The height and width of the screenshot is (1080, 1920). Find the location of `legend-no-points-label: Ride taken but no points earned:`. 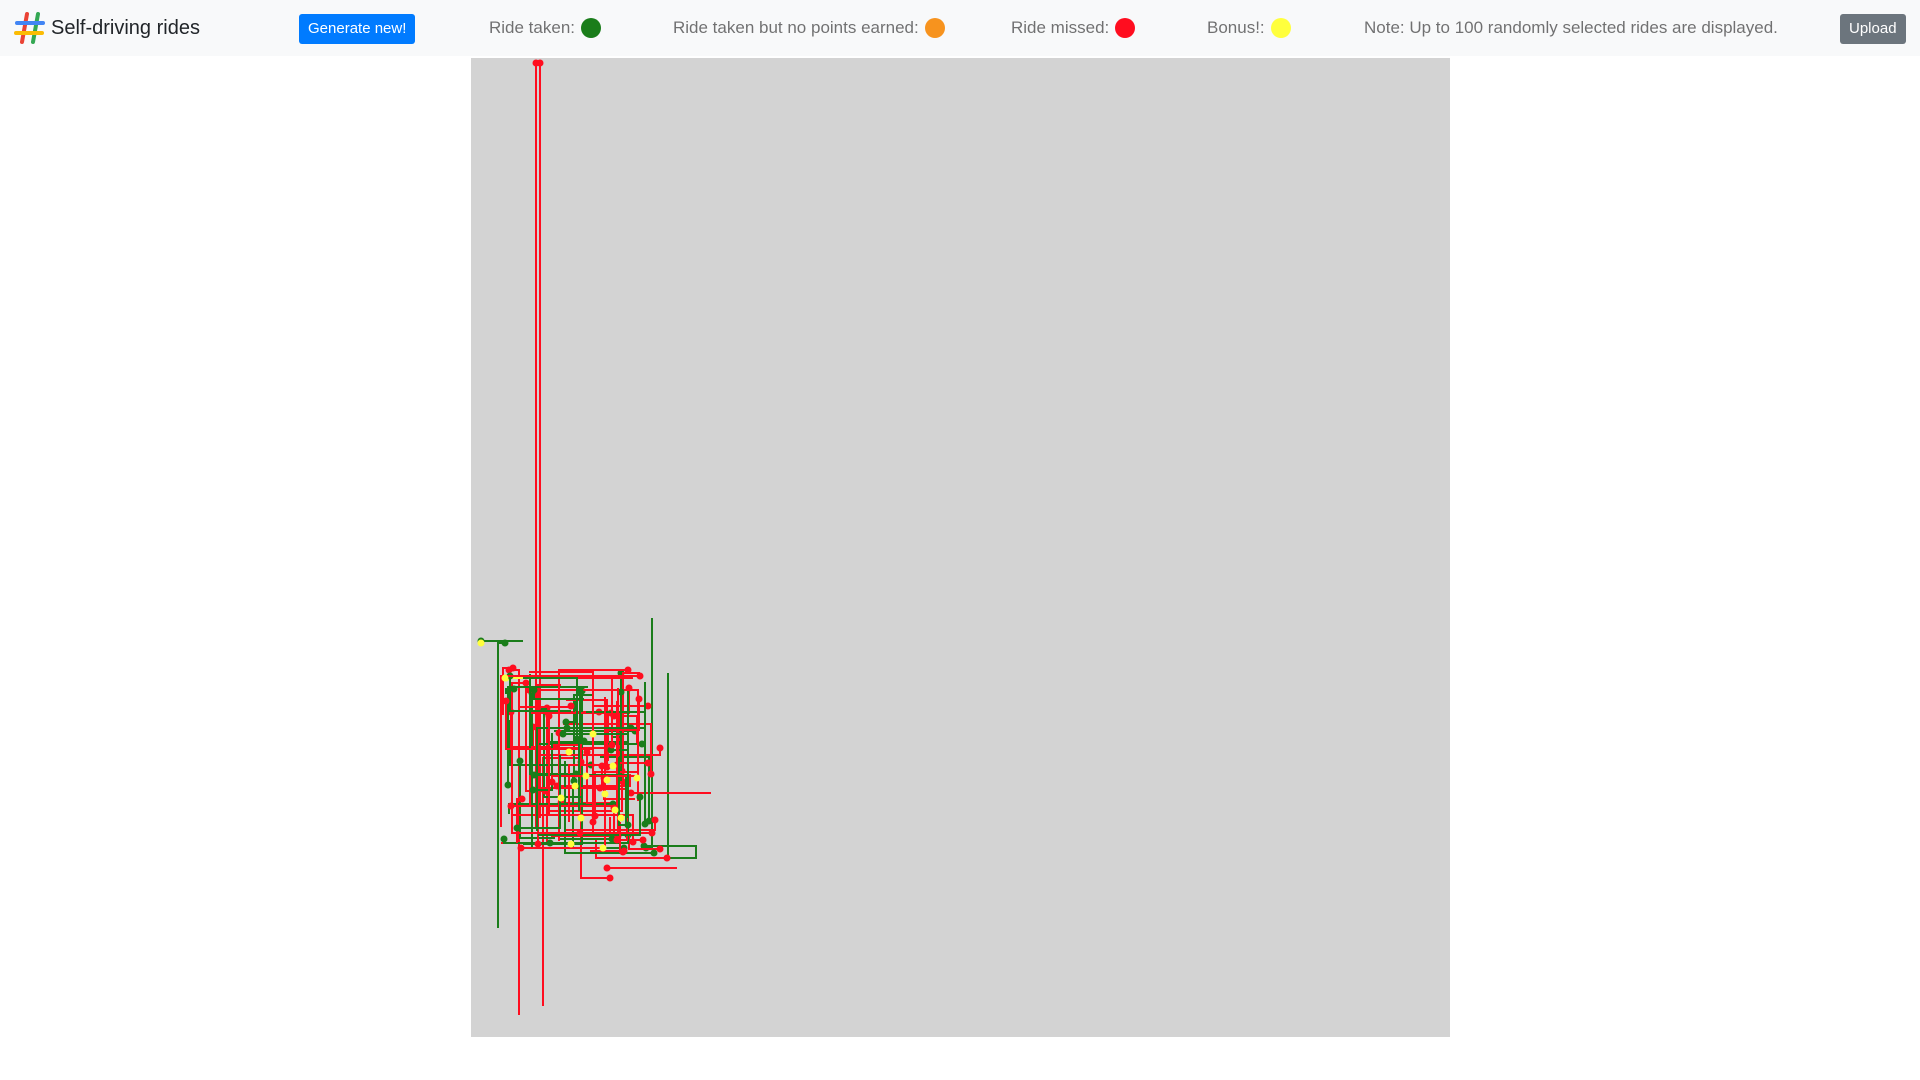

legend-no-points-label: Ride taken but no points earned: is located at coordinates (796, 27).